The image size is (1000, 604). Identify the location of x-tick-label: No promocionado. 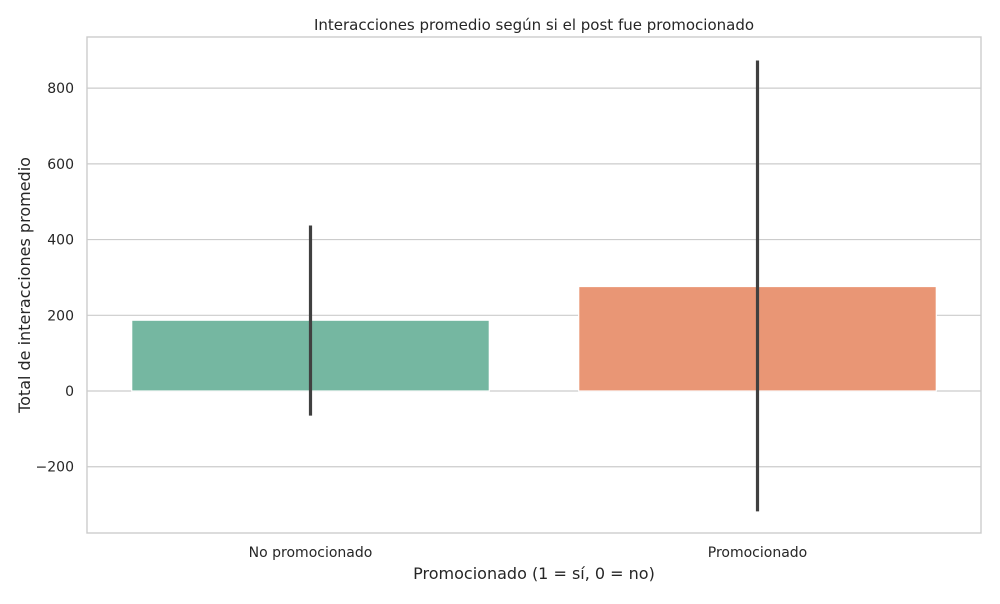
(311, 553).